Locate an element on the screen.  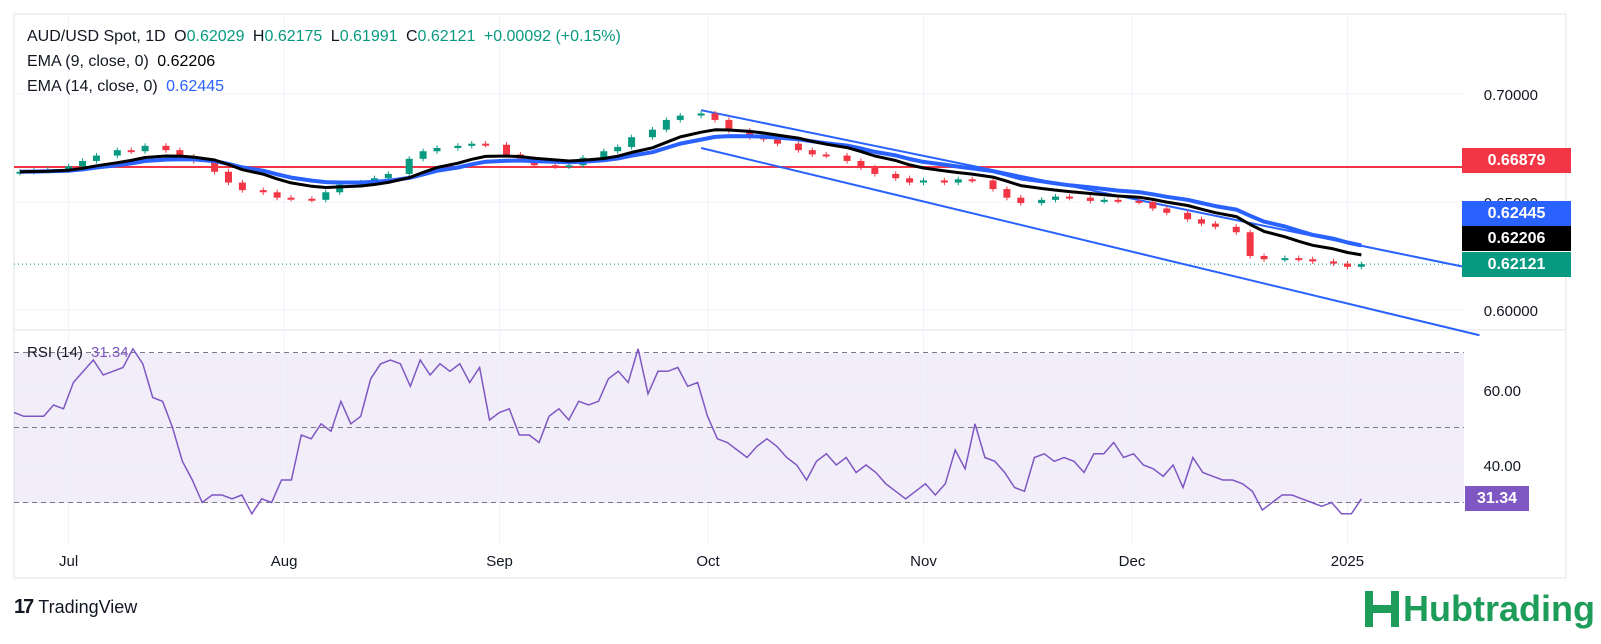
symbol-label: AUD/USD Spot, 1D is located at coordinates (96, 36).